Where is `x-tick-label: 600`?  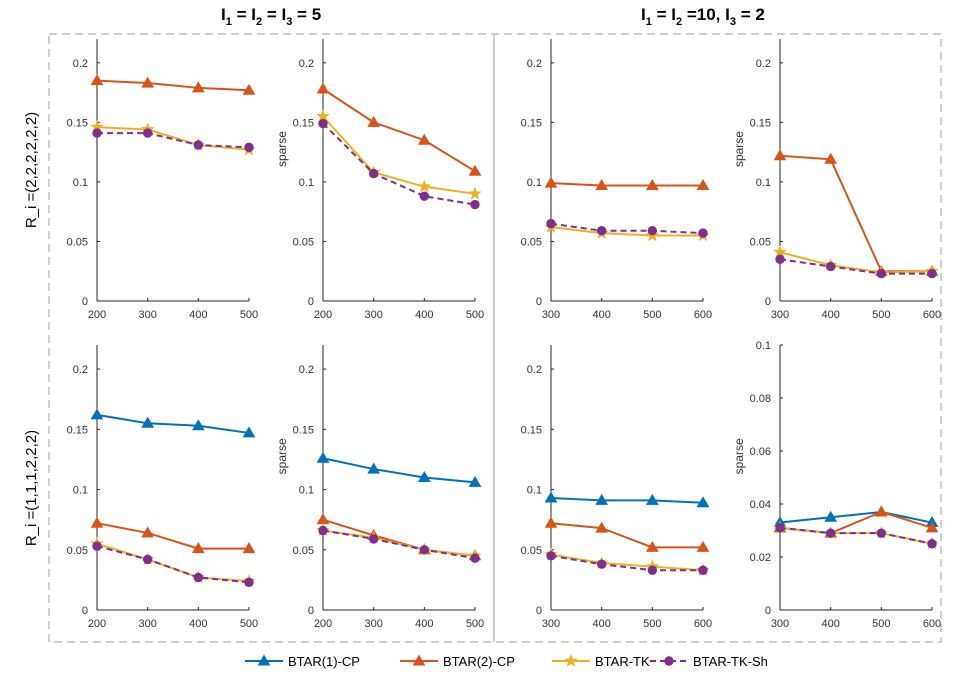 x-tick-label: 600 is located at coordinates (703, 624).